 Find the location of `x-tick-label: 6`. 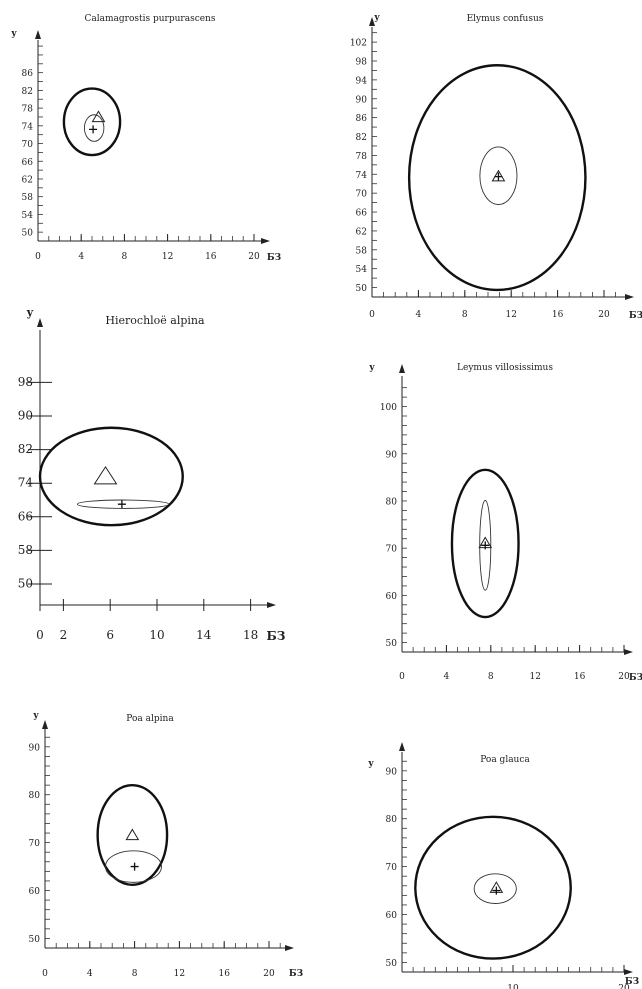

x-tick-label: 6 is located at coordinates (110, 635).